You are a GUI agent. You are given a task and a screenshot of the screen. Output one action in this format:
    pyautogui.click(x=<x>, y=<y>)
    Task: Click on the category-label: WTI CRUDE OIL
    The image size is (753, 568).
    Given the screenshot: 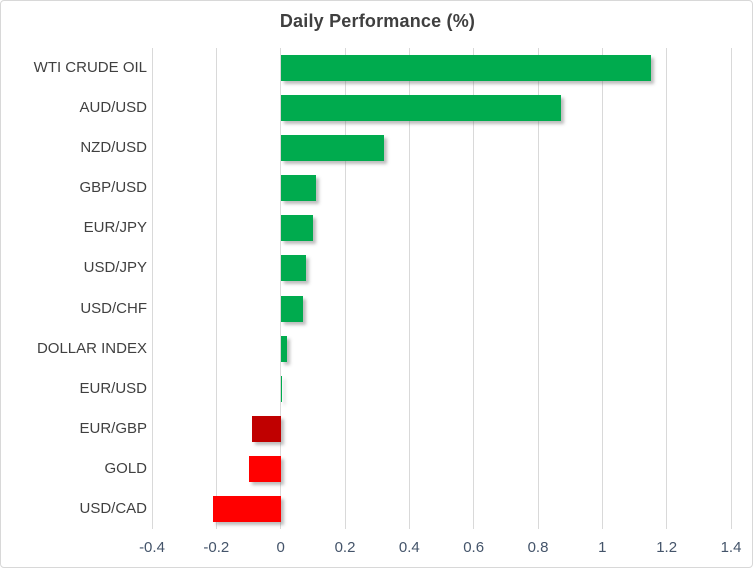 What is the action you would take?
    pyautogui.click(x=90, y=67)
    